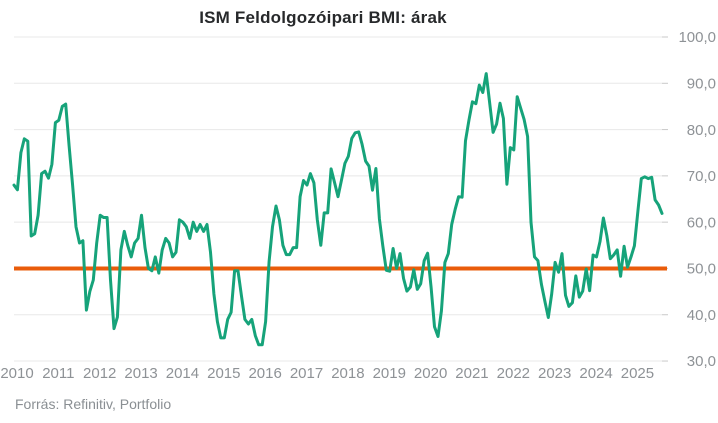 The width and height of the screenshot is (718, 423). I want to click on x-axis-label: 2024, so click(595, 373).